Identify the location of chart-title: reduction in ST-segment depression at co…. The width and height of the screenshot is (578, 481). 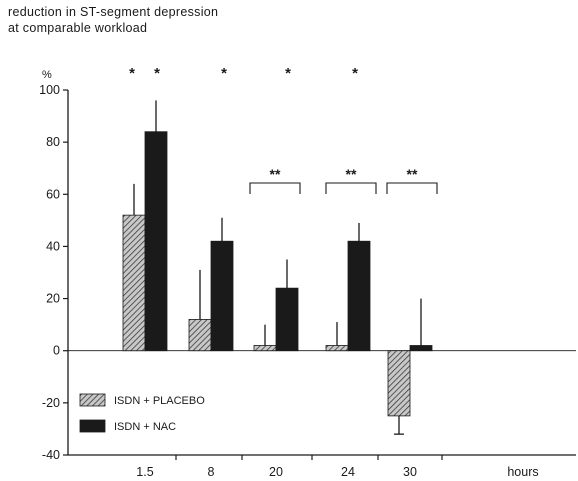
(113, 20).